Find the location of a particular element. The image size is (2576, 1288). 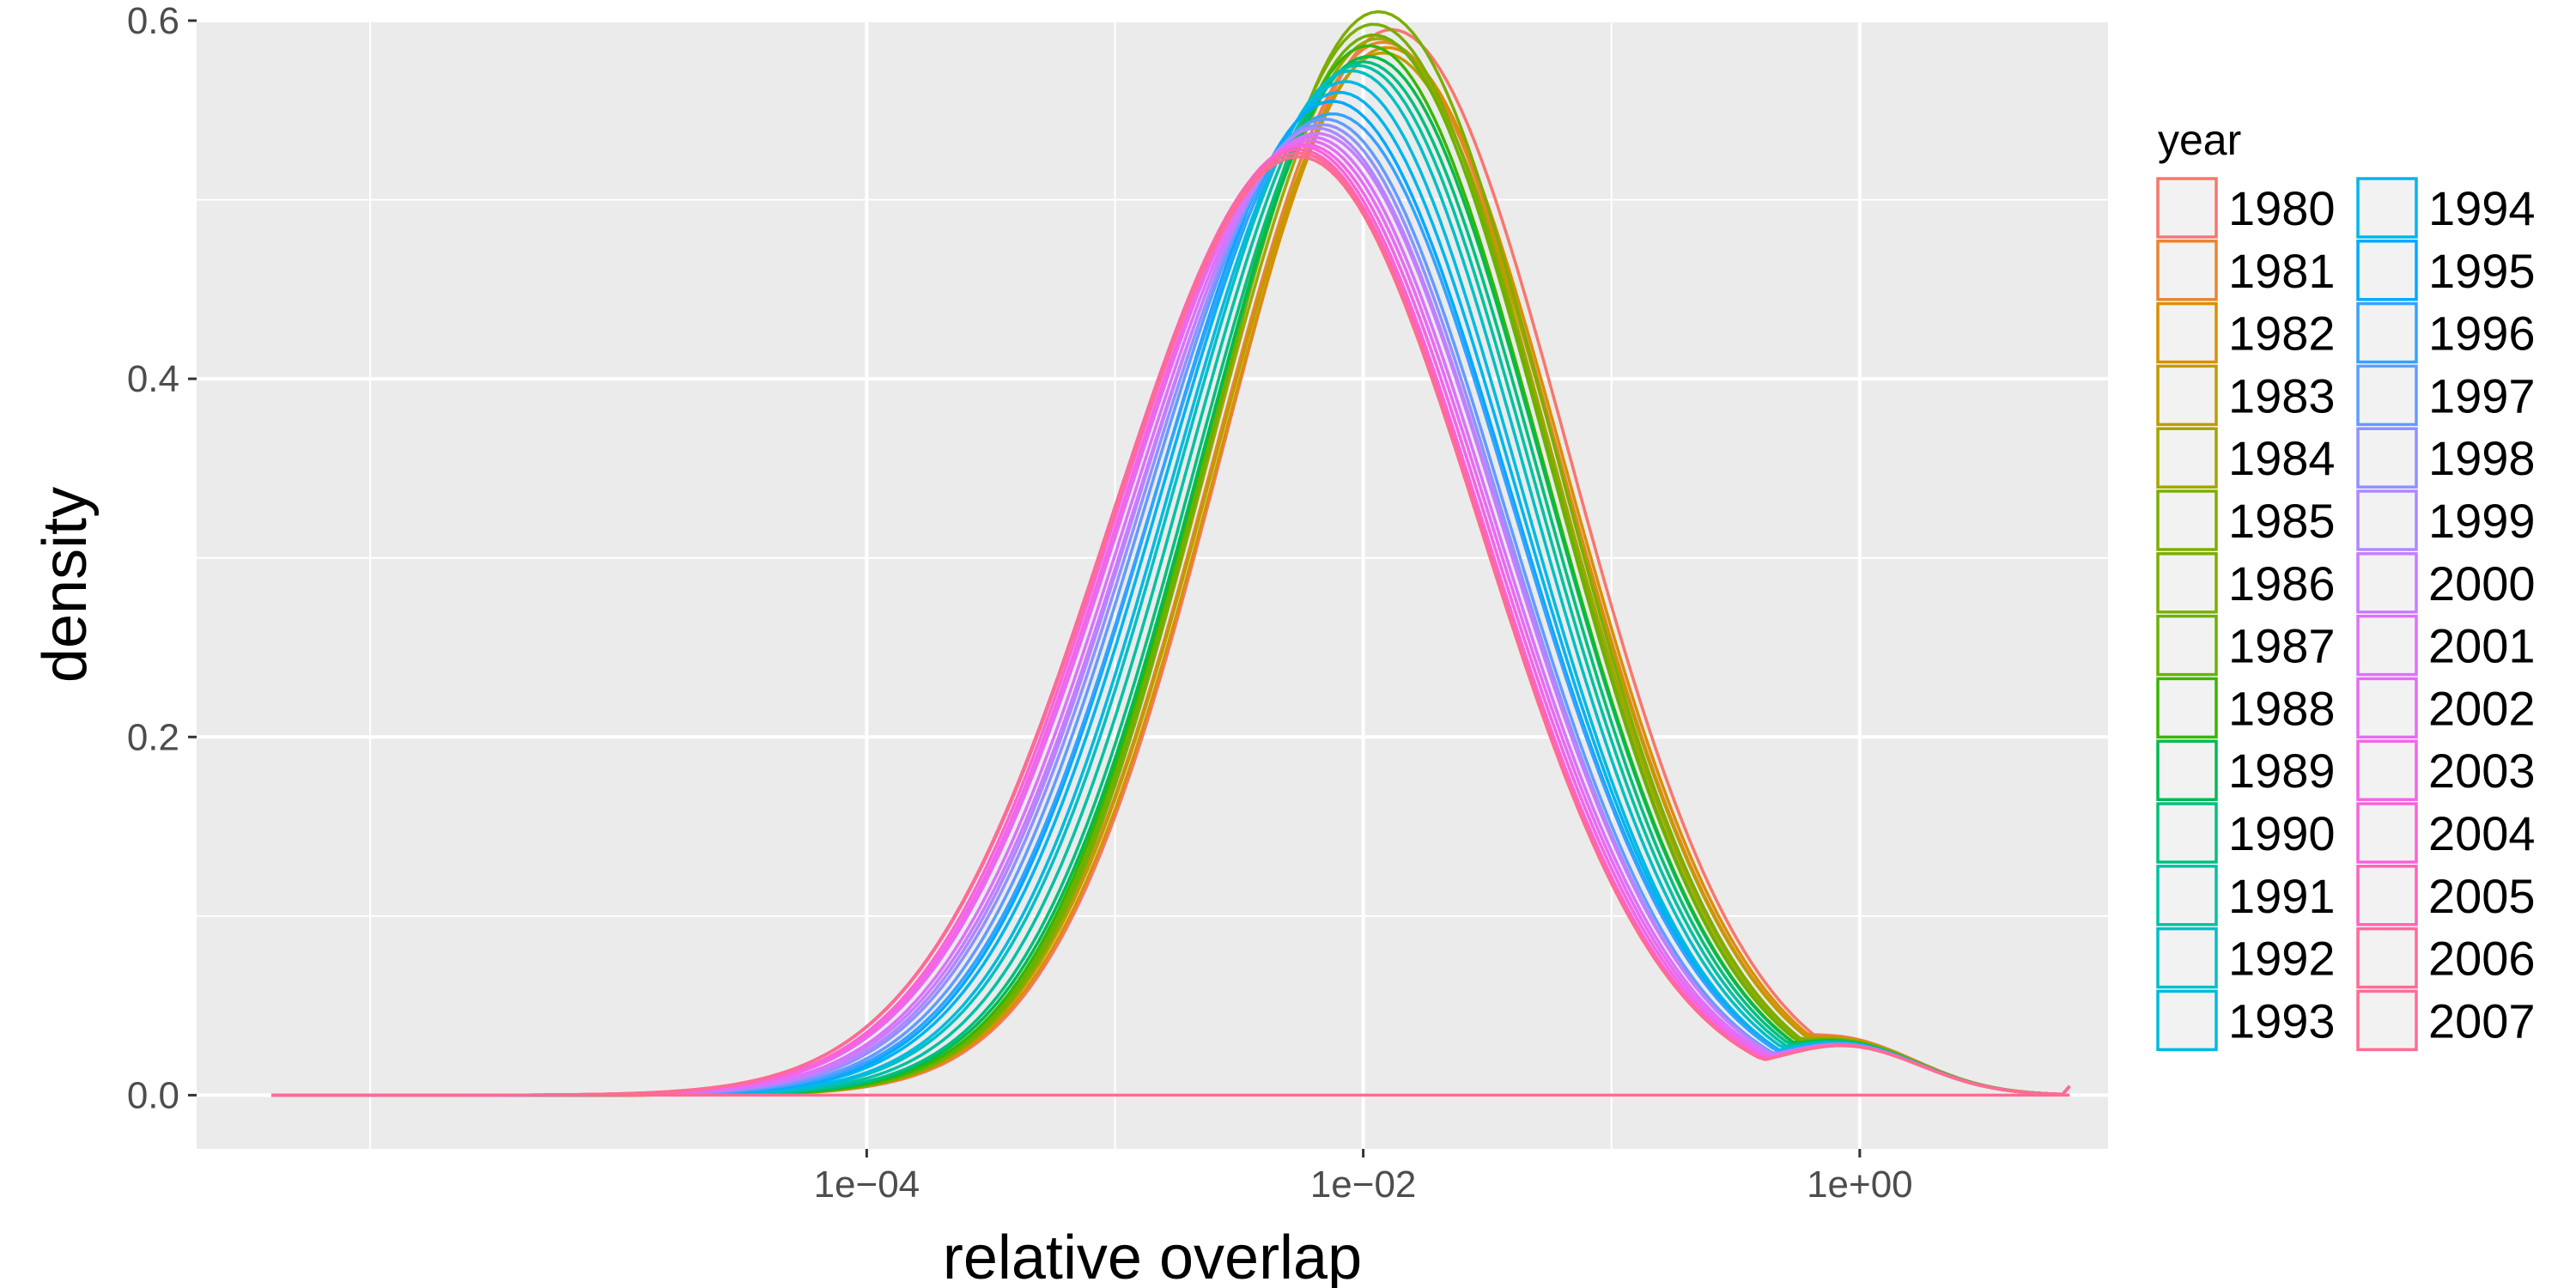

legend-item-1984: 1984 is located at coordinates (2247, 457).